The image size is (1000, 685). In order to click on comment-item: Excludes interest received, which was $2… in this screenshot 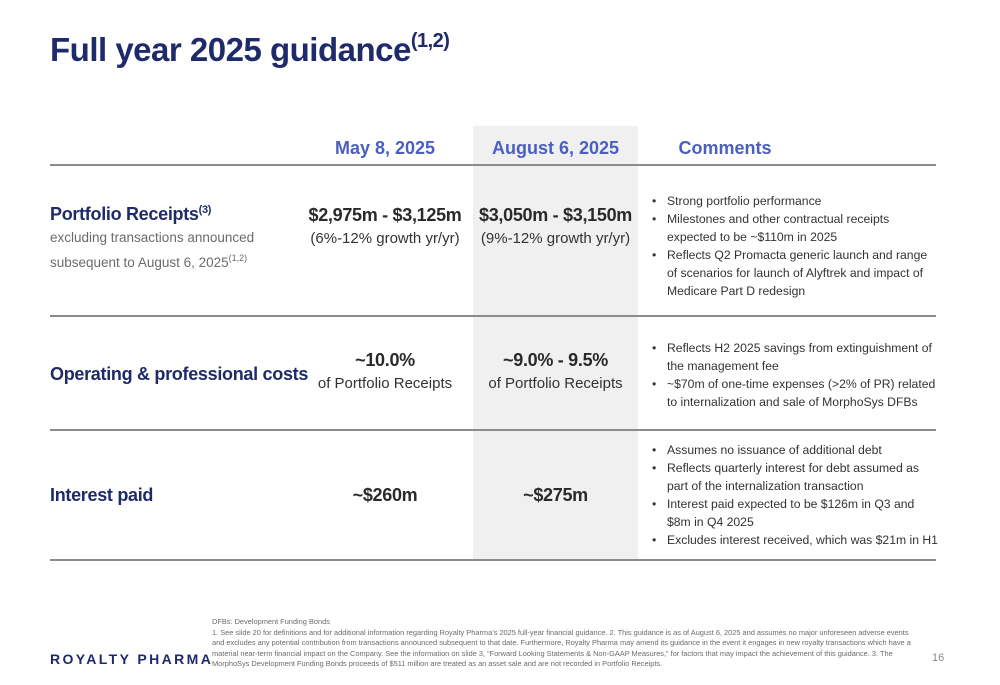, I will do `click(795, 540)`.